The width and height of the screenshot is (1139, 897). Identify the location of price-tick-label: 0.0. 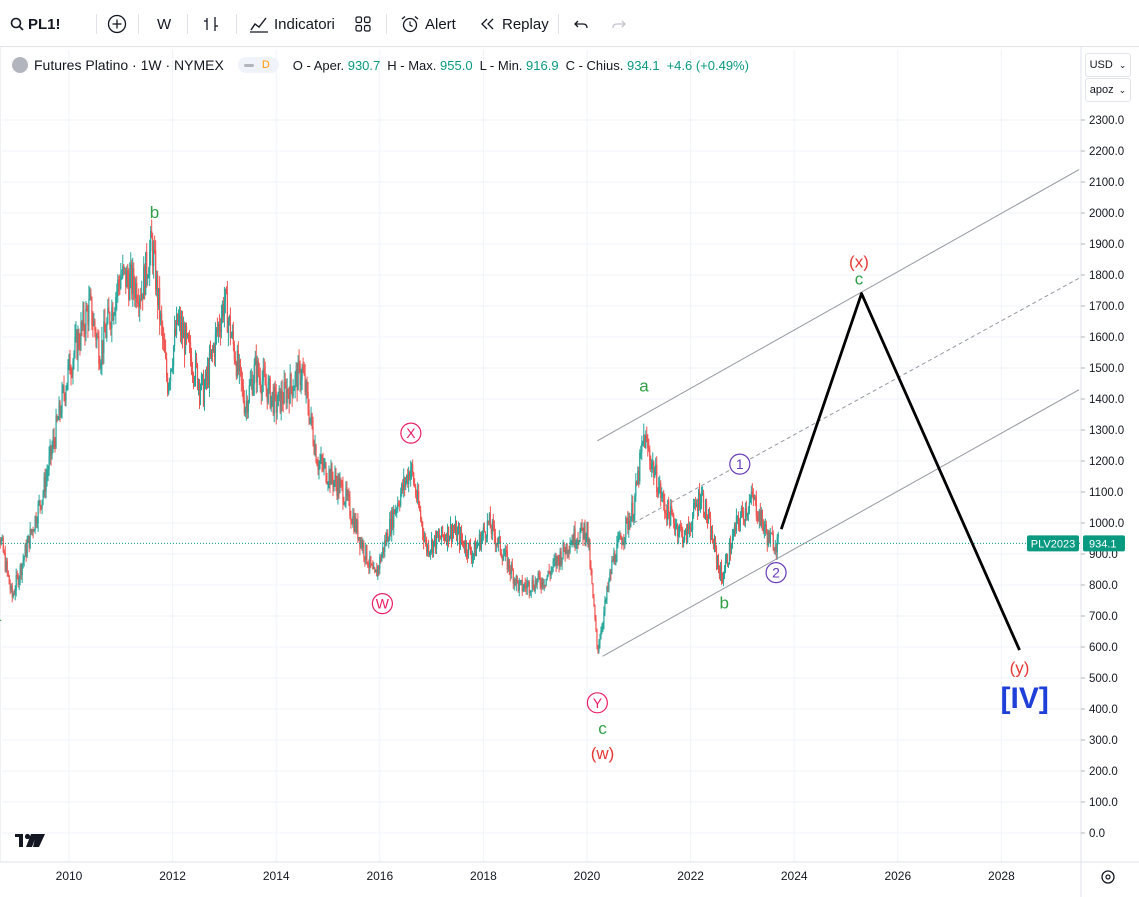
(1097, 834).